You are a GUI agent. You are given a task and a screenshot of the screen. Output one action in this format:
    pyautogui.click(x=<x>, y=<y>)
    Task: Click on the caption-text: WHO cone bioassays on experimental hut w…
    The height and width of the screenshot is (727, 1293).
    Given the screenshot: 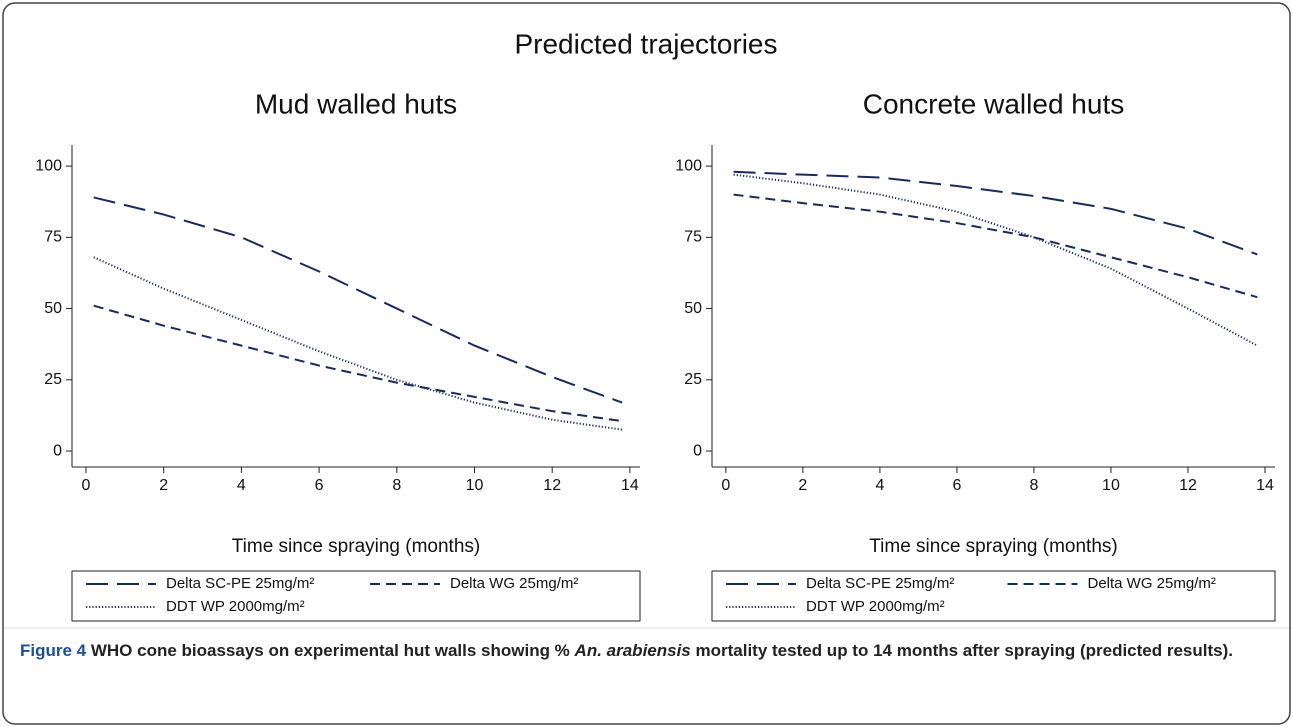 What is the action you would take?
    pyautogui.click(x=330, y=650)
    